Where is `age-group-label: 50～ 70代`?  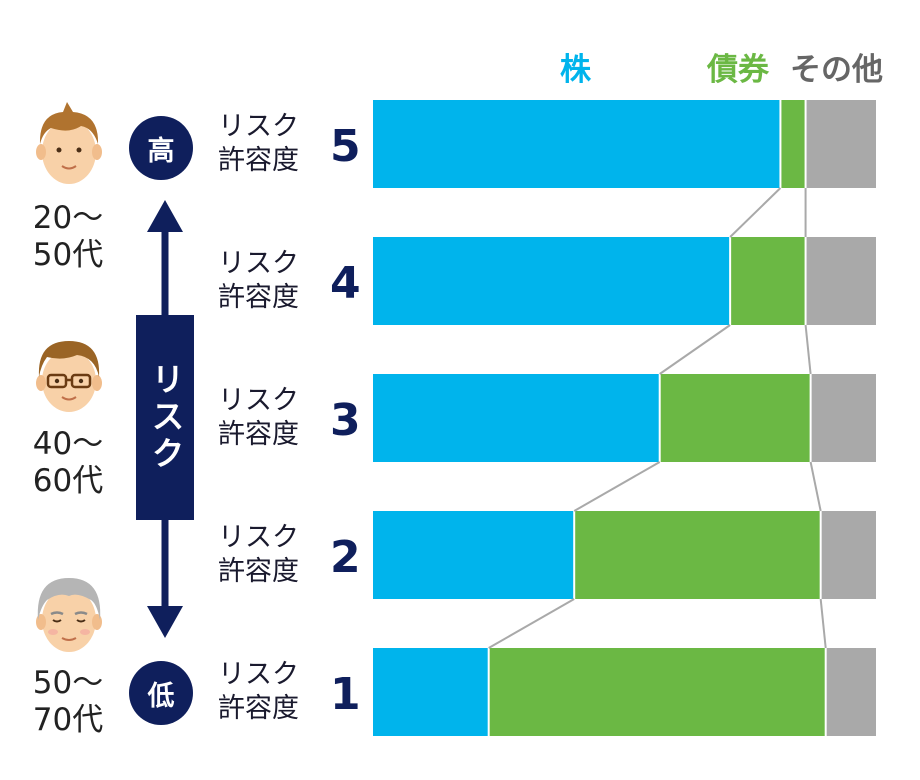 age-group-label: 50～ 70代 is located at coordinates (68, 702).